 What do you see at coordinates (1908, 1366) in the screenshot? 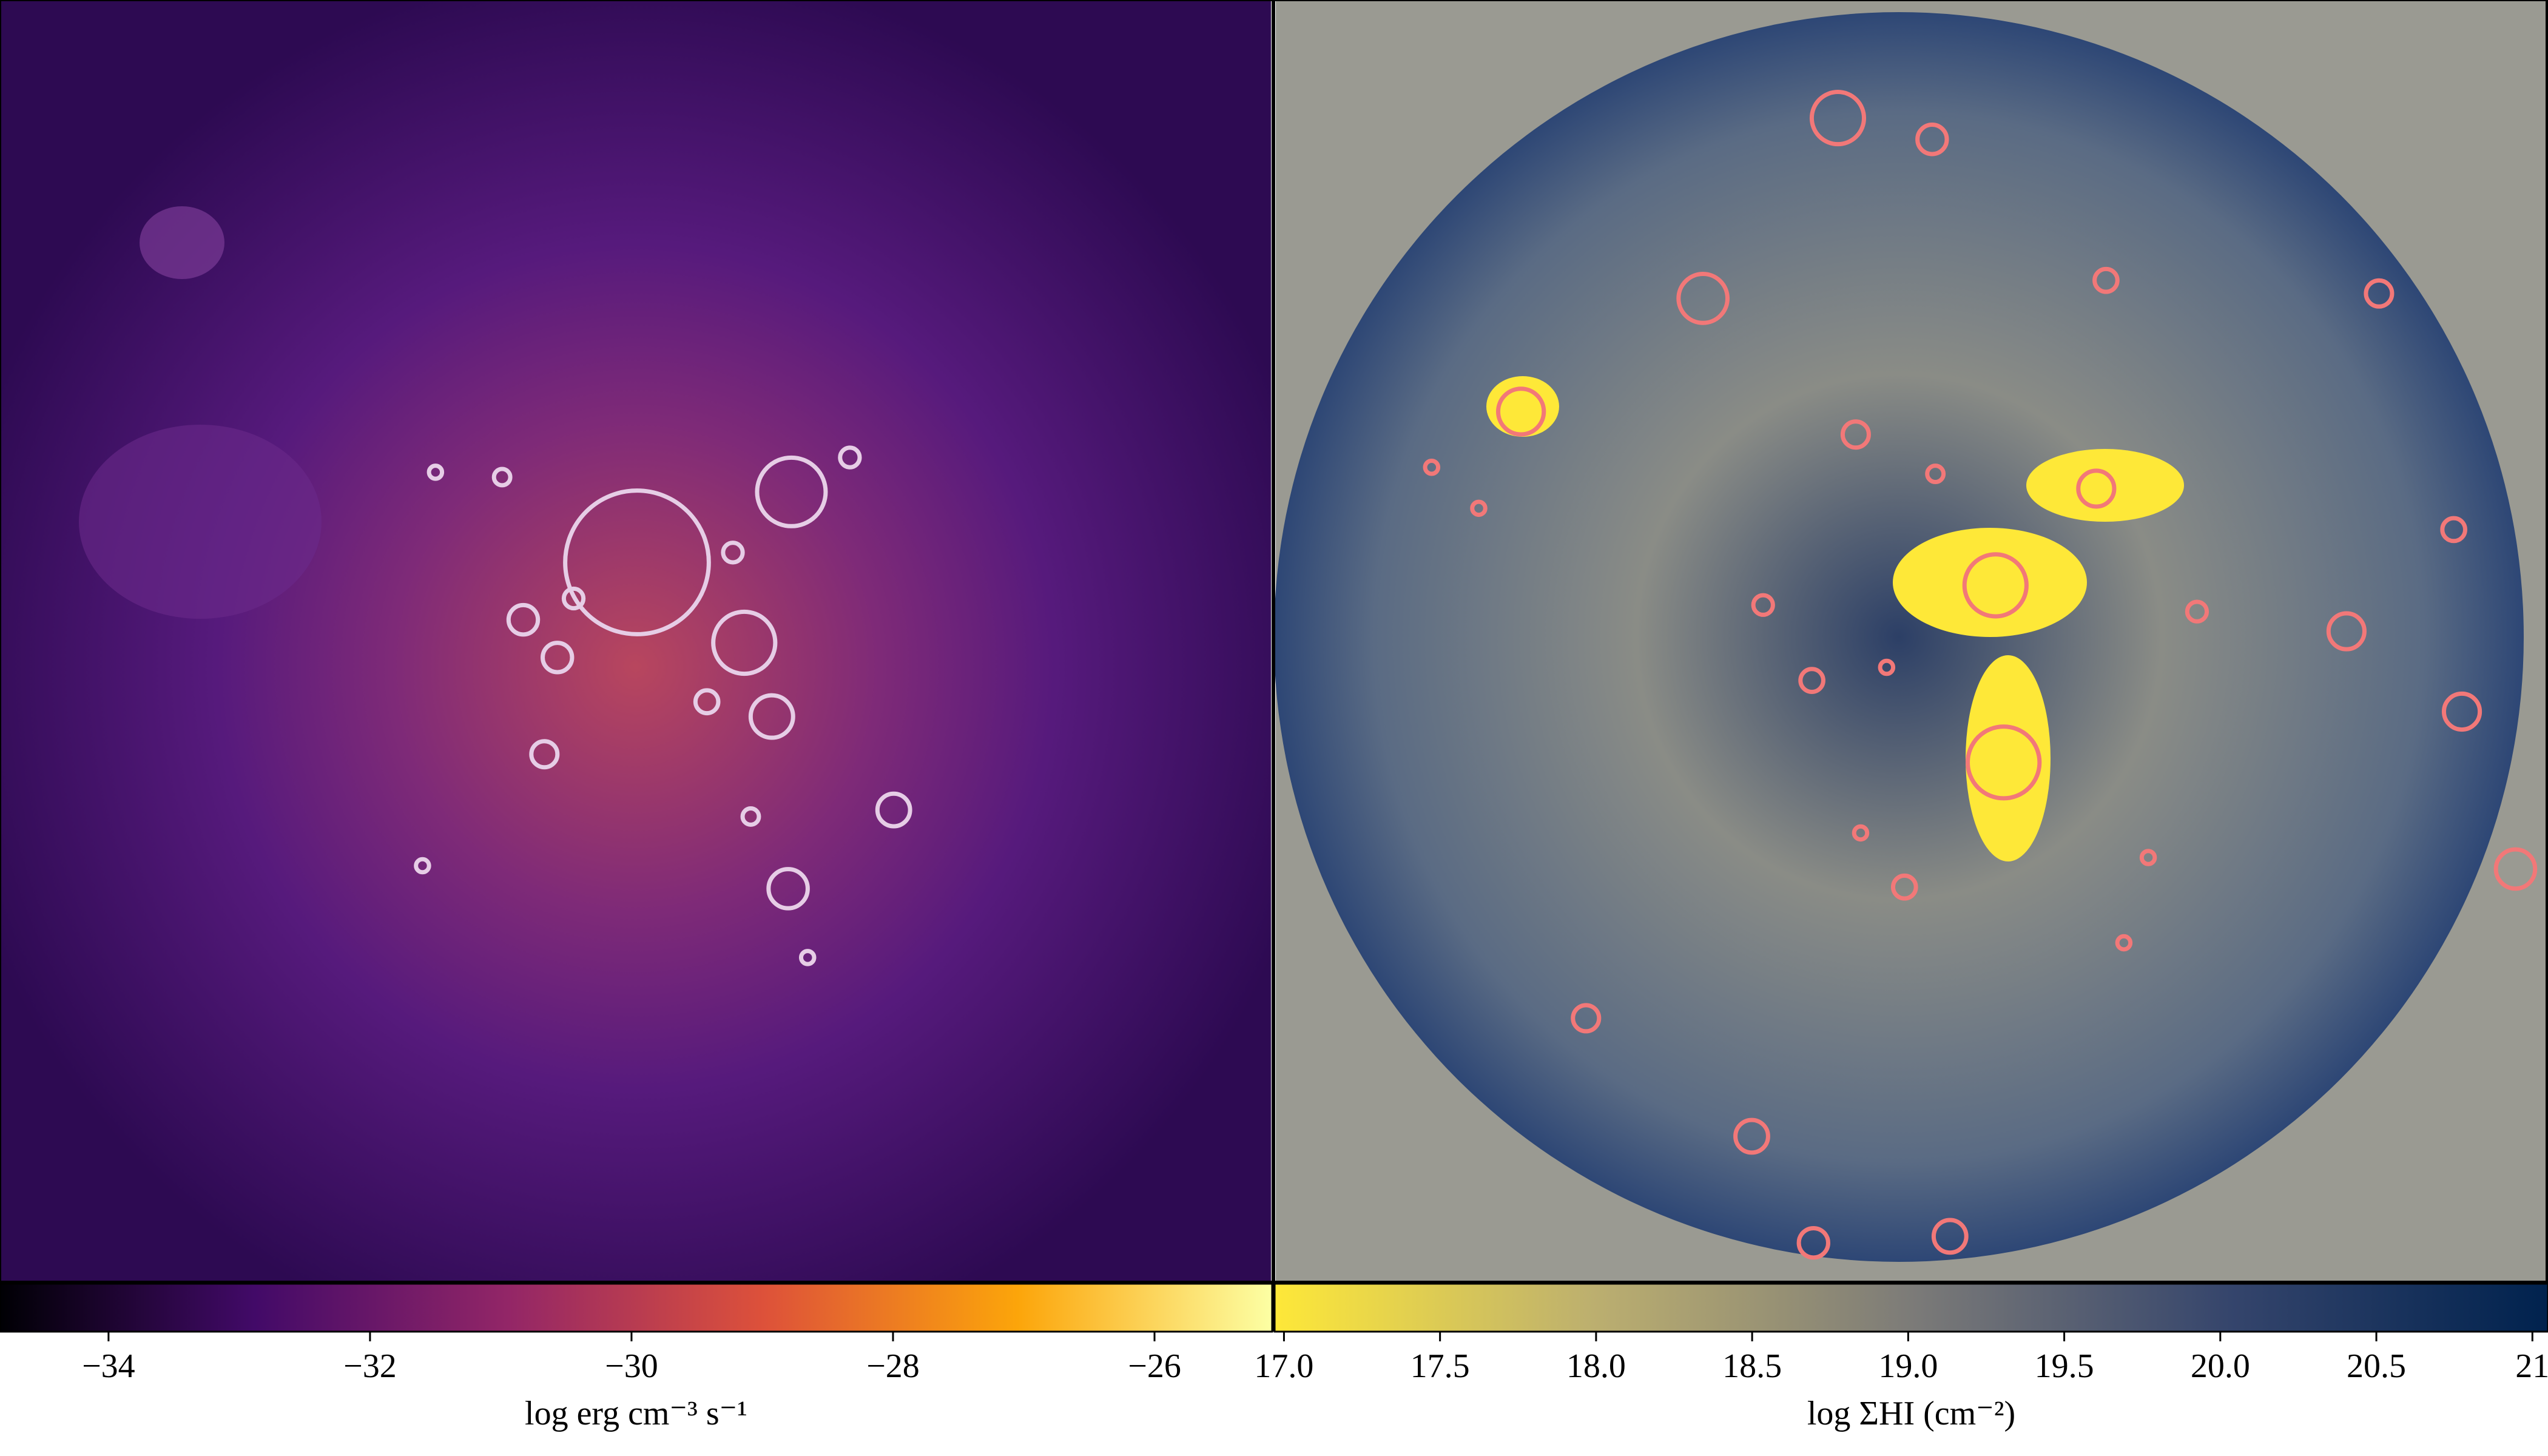
I see `tick-label: 19.0` at bounding box center [1908, 1366].